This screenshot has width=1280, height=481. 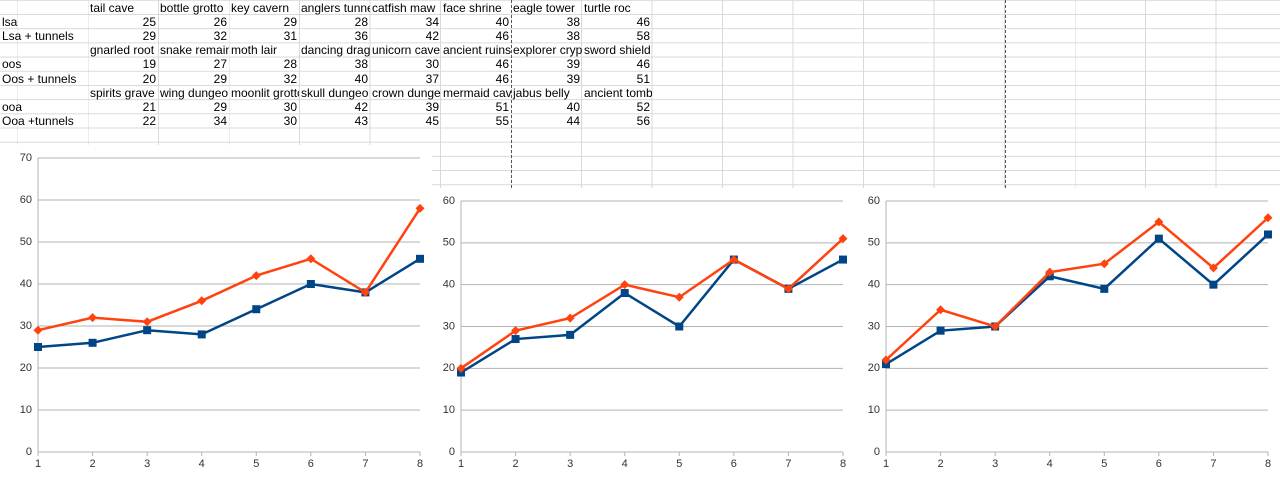 What do you see at coordinates (477, 92) in the screenshot?
I see `text-cell: mermaid cav` at bounding box center [477, 92].